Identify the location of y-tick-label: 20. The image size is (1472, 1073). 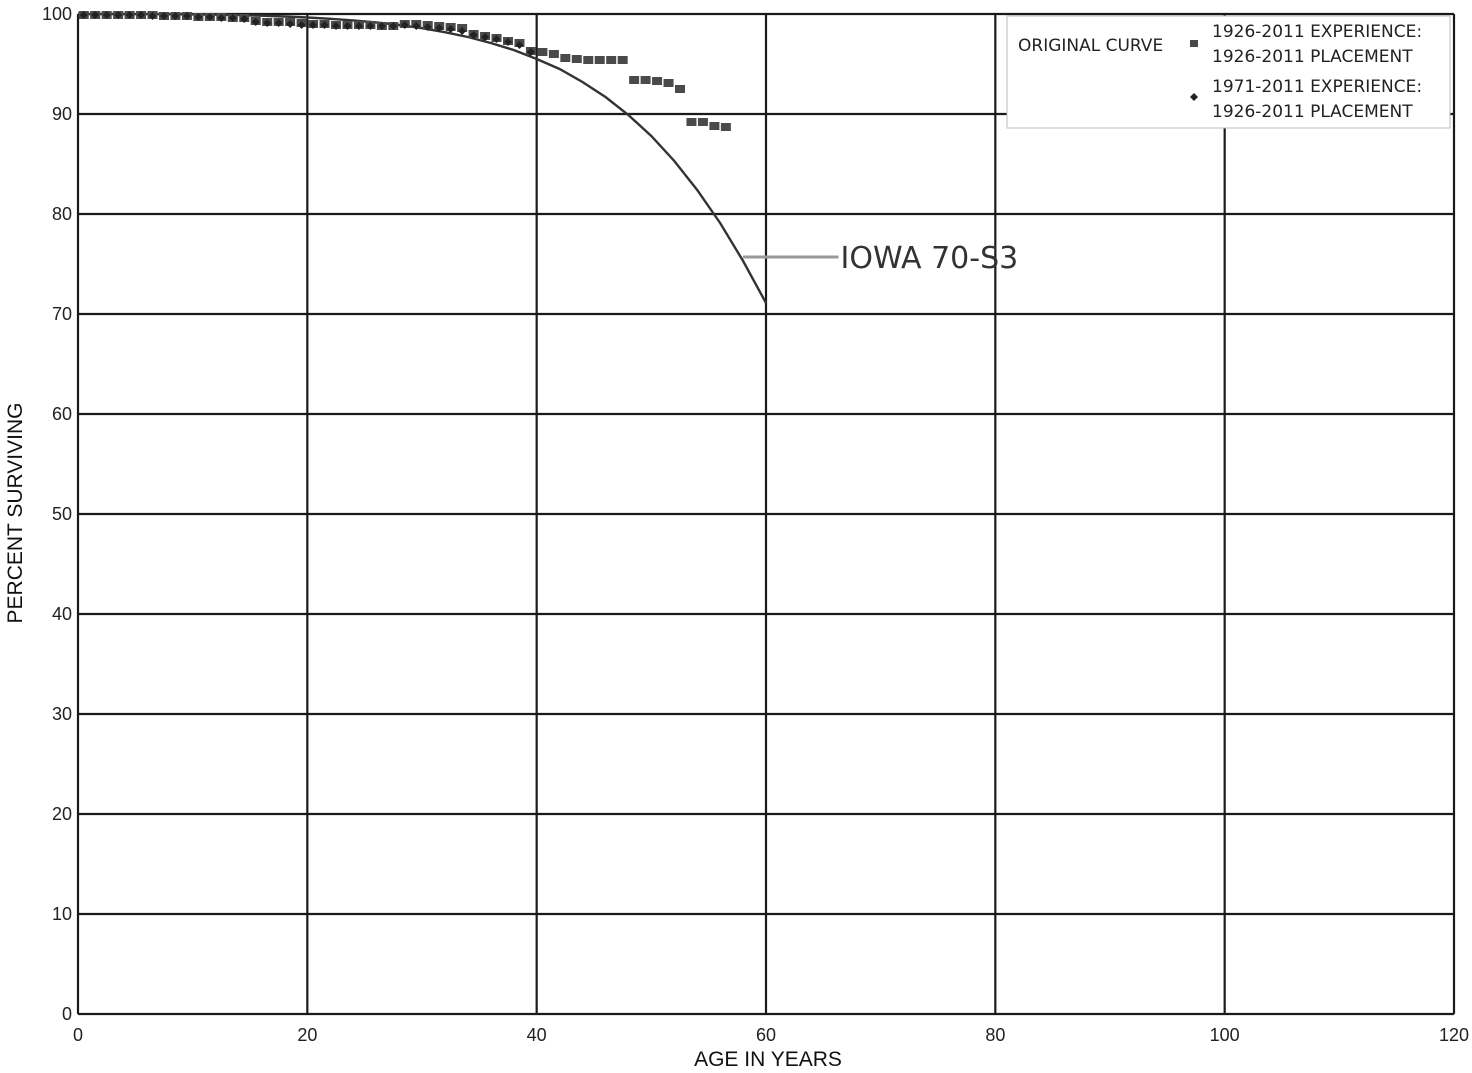
(62, 814).